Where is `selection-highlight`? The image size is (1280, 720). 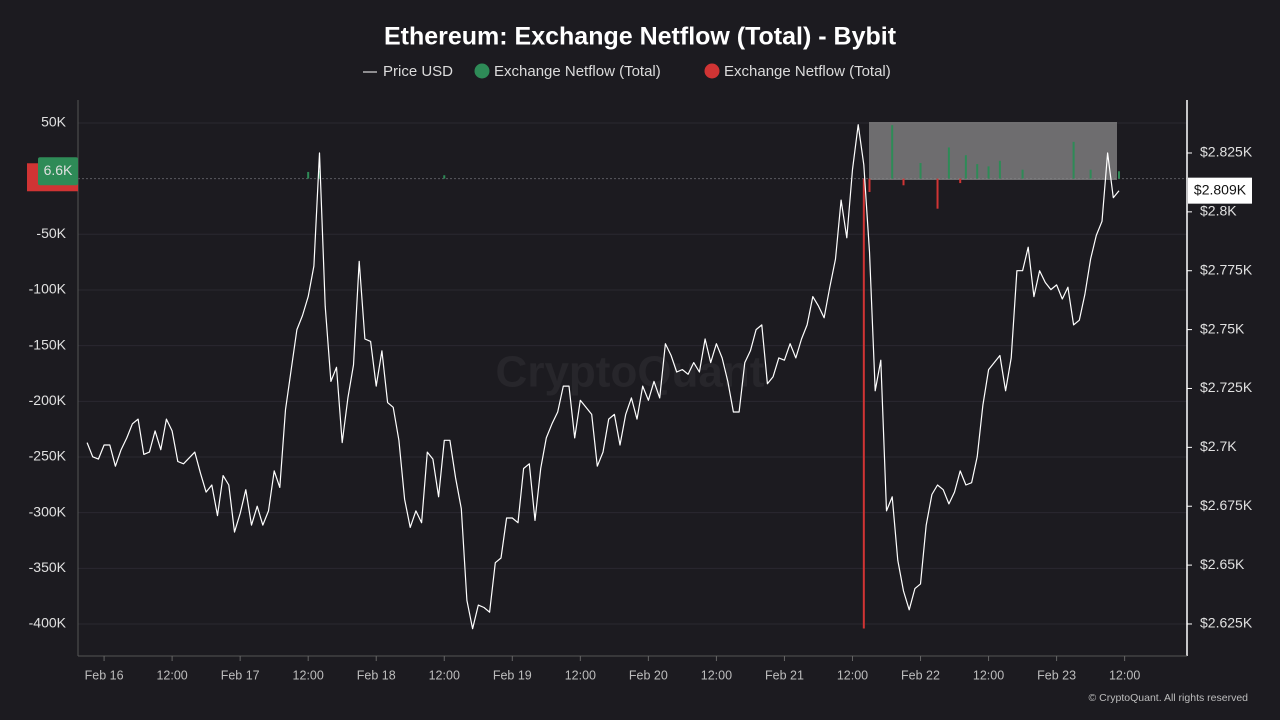 selection-highlight is located at coordinates (993, 151).